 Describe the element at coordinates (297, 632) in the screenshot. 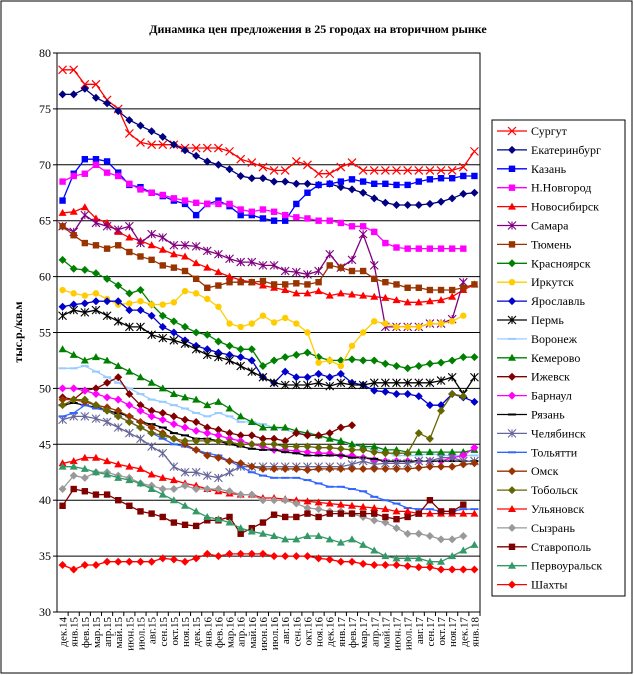

I see `x-tick-label: сен.16` at that location.